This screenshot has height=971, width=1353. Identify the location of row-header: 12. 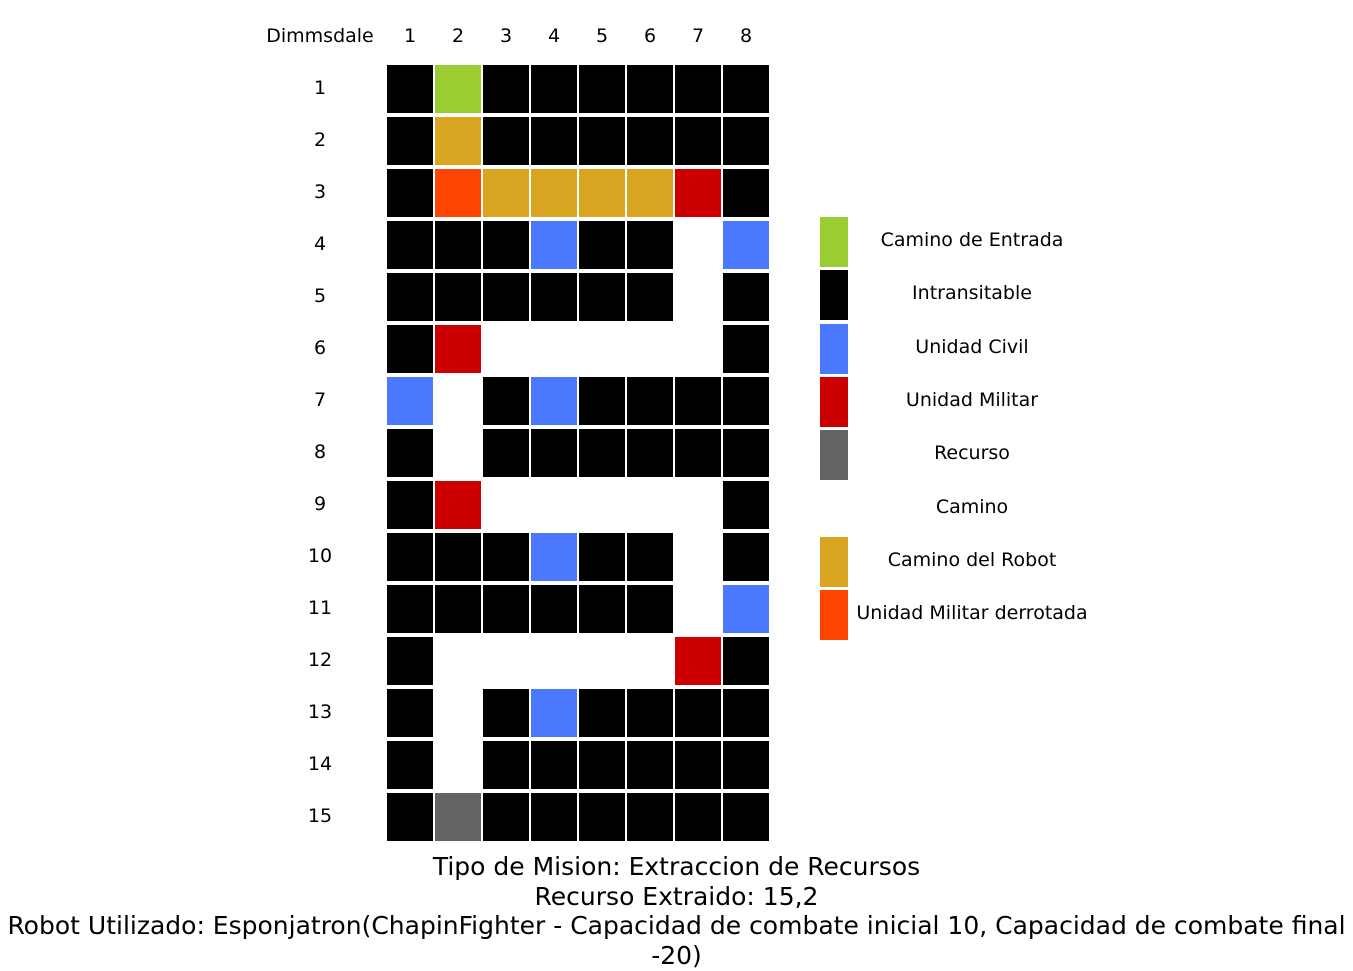
(320, 660).